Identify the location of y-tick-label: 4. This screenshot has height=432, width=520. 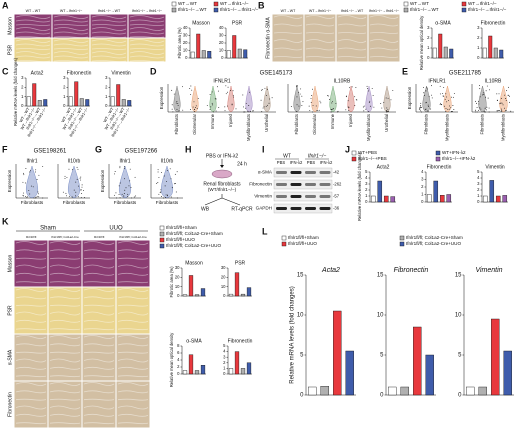
(178, 359).